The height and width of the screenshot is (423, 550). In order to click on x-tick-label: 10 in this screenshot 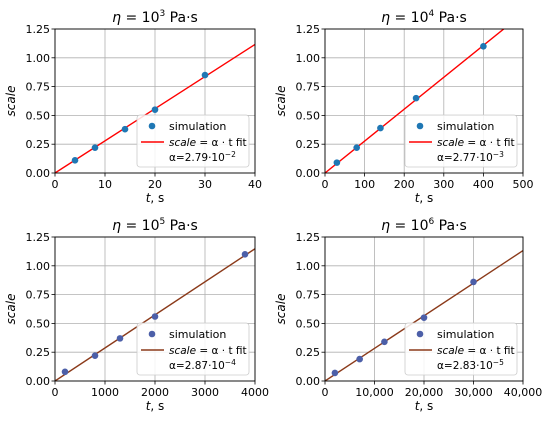, I will do `click(105, 184)`.